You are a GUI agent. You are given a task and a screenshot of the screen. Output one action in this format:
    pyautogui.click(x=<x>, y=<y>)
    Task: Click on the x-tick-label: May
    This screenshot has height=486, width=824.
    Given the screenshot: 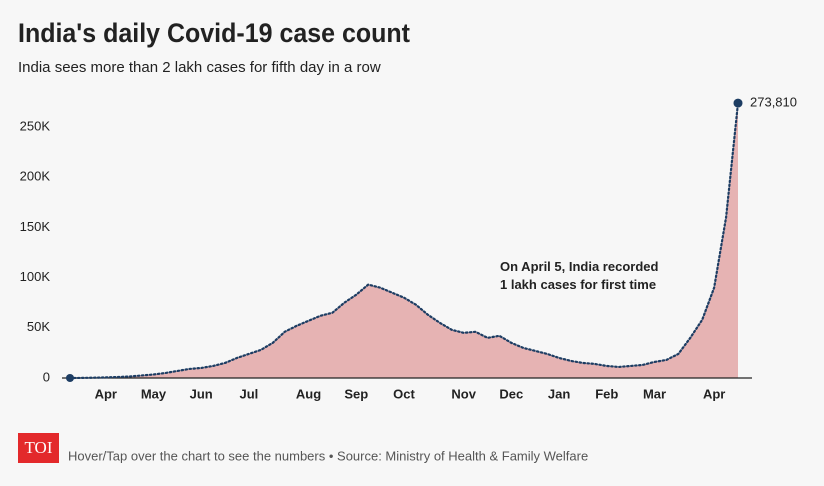 What is the action you would take?
    pyautogui.click(x=154, y=393)
    